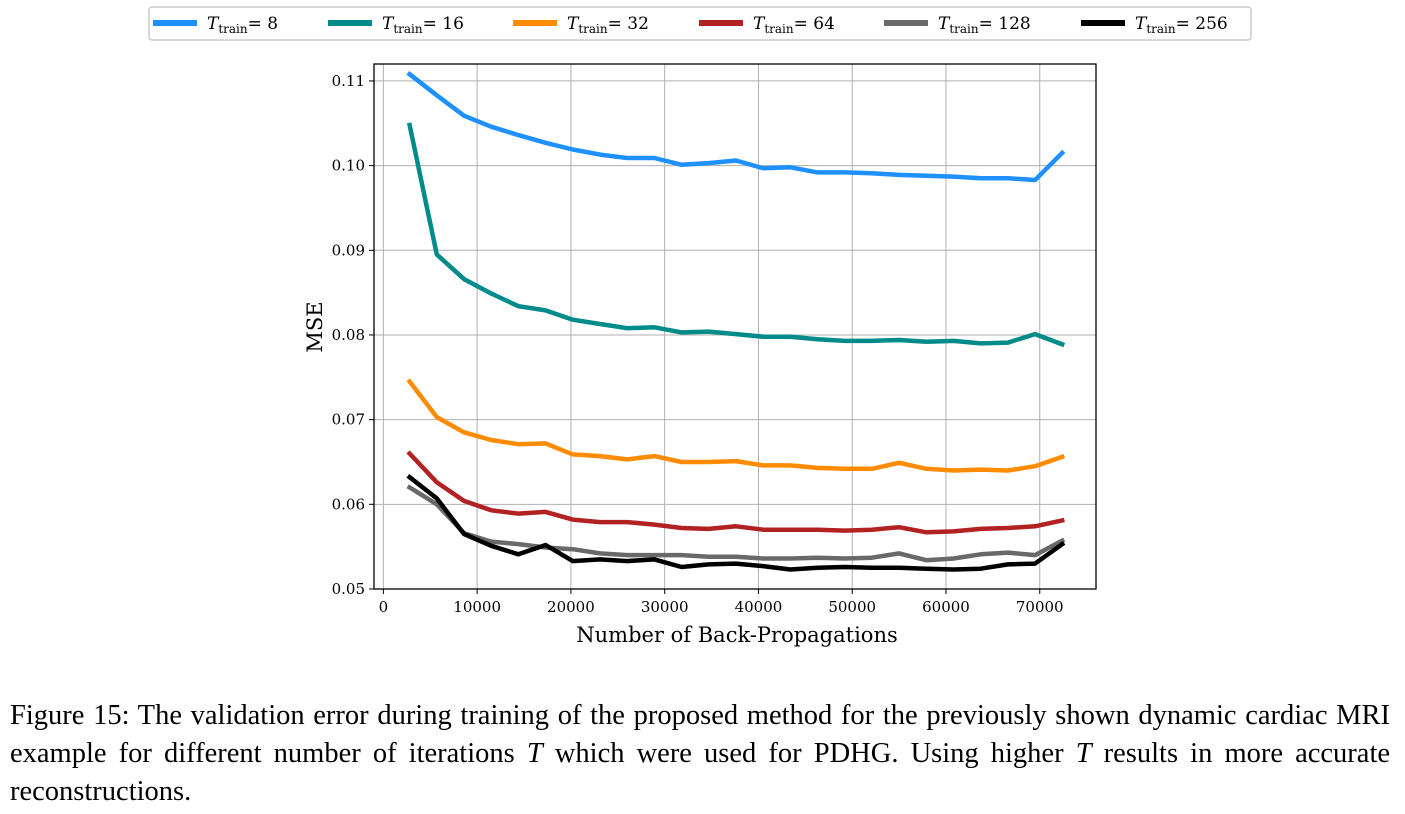 The image size is (1405, 814). Describe the element at coordinates (348, 589) in the screenshot. I see `y-tick-label: 0.05` at that location.